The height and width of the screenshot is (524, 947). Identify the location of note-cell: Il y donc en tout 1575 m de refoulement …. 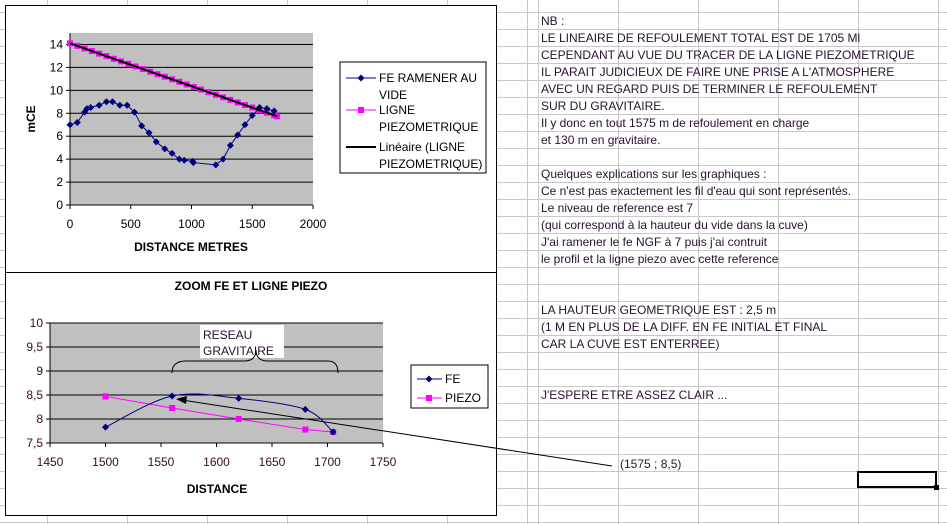
(675, 123).